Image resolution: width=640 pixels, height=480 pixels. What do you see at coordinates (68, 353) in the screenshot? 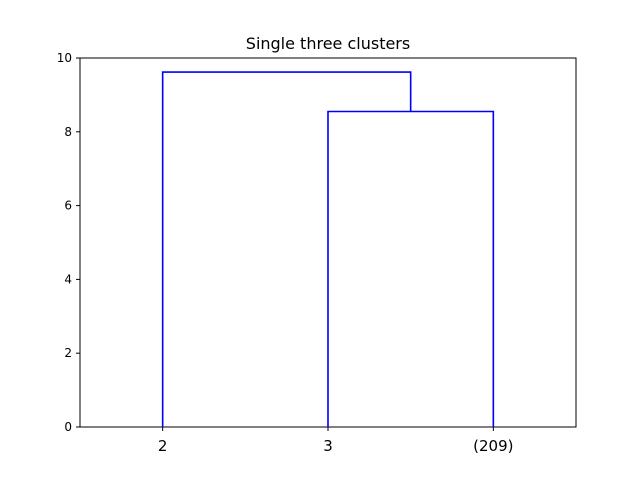
I see `y-tick-label: 2` at bounding box center [68, 353].